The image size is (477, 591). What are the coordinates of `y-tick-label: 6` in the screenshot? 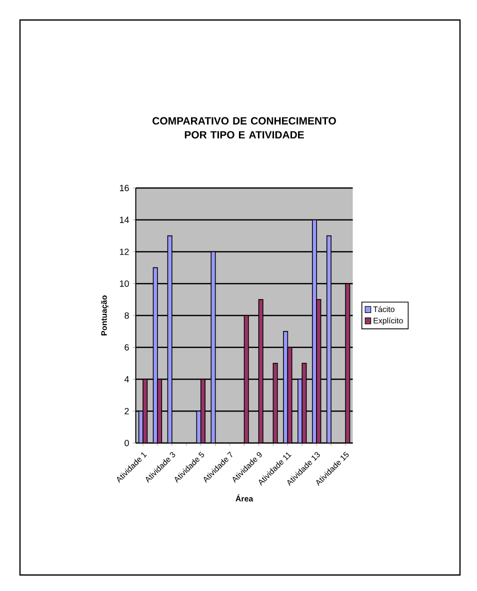 It's located at (126, 347).